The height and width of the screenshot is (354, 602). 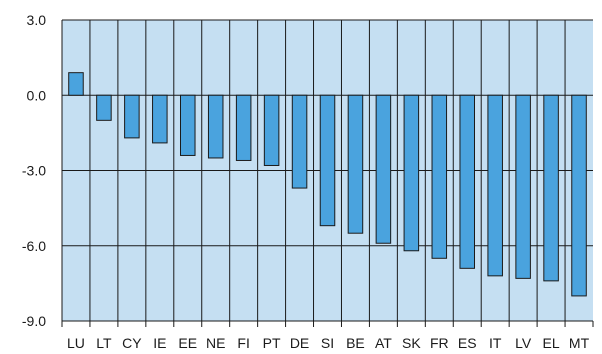 What do you see at coordinates (411, 343) in the screenshot?
I see `x-tick-label-sk: SK` at bounding box center [411, 343].